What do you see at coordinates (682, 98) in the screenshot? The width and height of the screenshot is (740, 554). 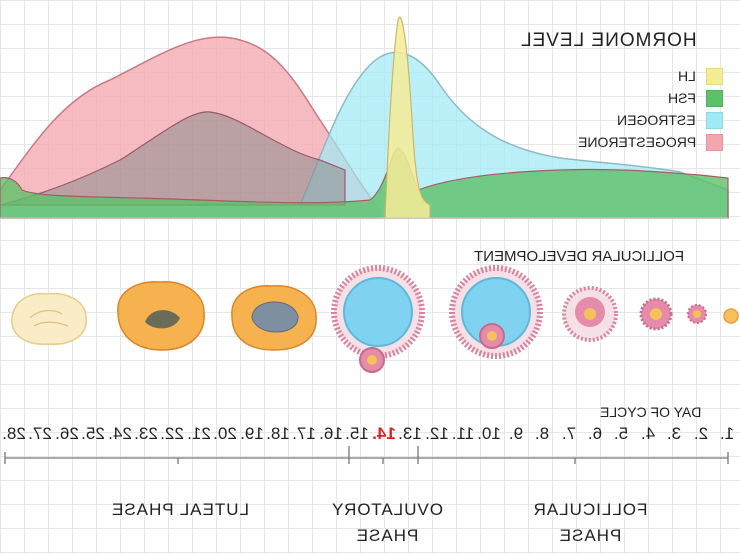 I see `fsh-label: FSH` at bounding box center [682, 98].